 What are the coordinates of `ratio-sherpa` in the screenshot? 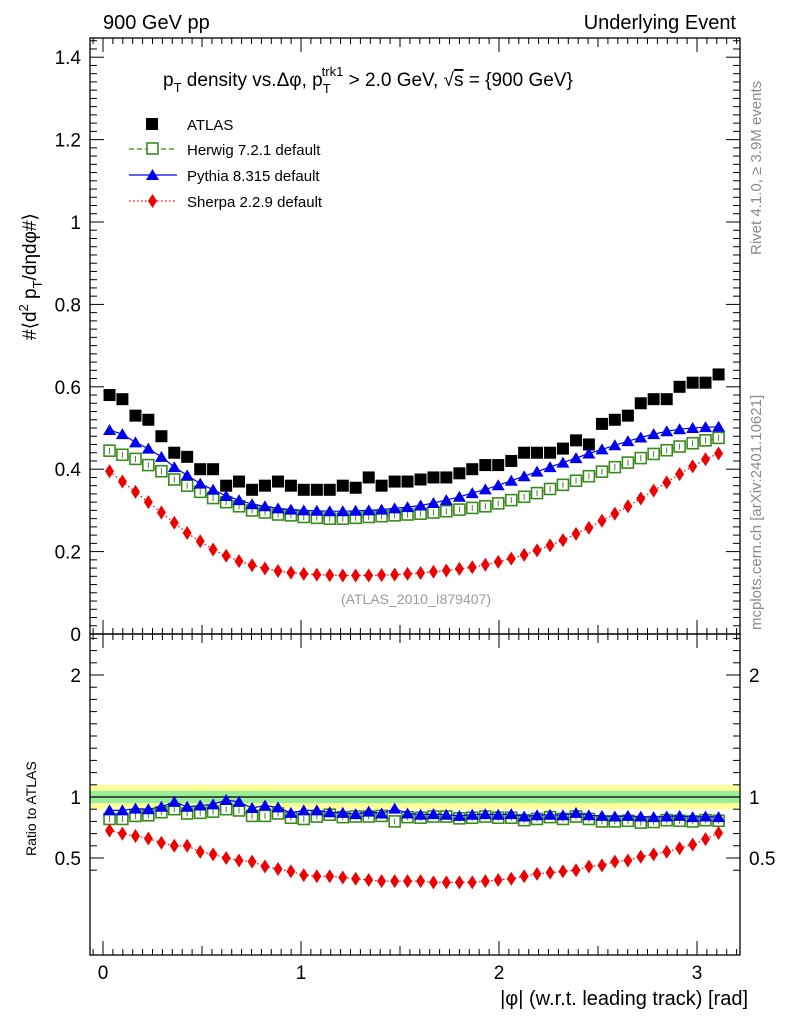 It's located at (414, 856).